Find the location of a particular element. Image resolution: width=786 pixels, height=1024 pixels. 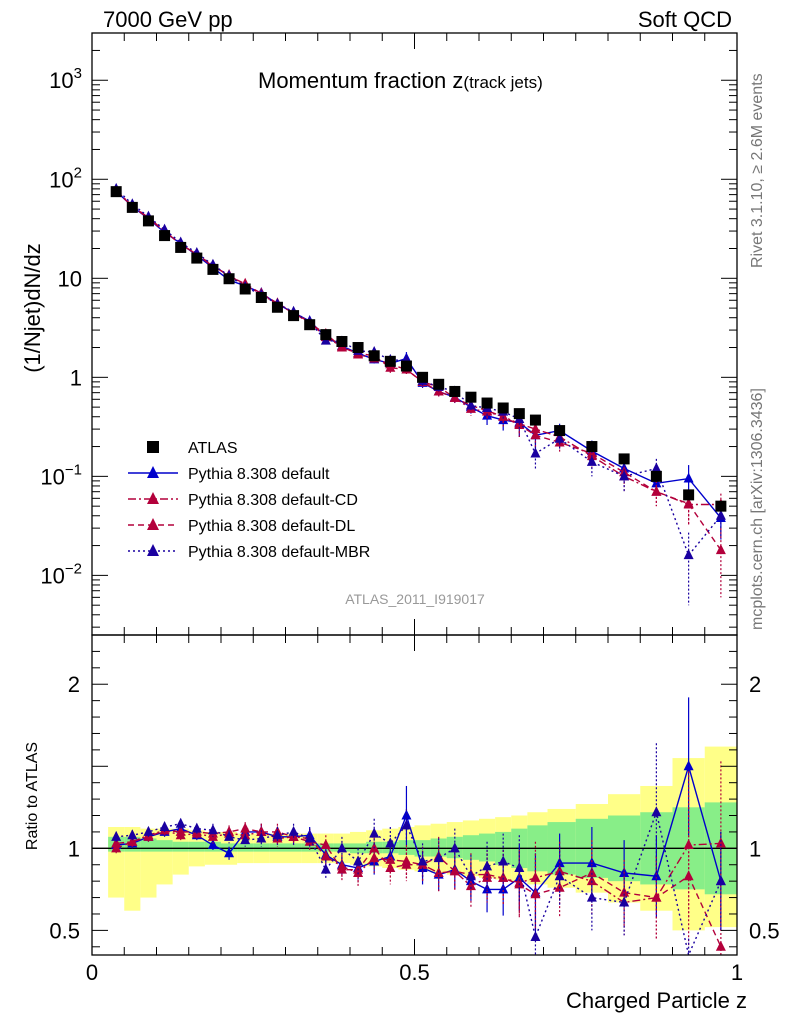

ratio-tick-label-left: 2 is located at coordinates (74, 684).